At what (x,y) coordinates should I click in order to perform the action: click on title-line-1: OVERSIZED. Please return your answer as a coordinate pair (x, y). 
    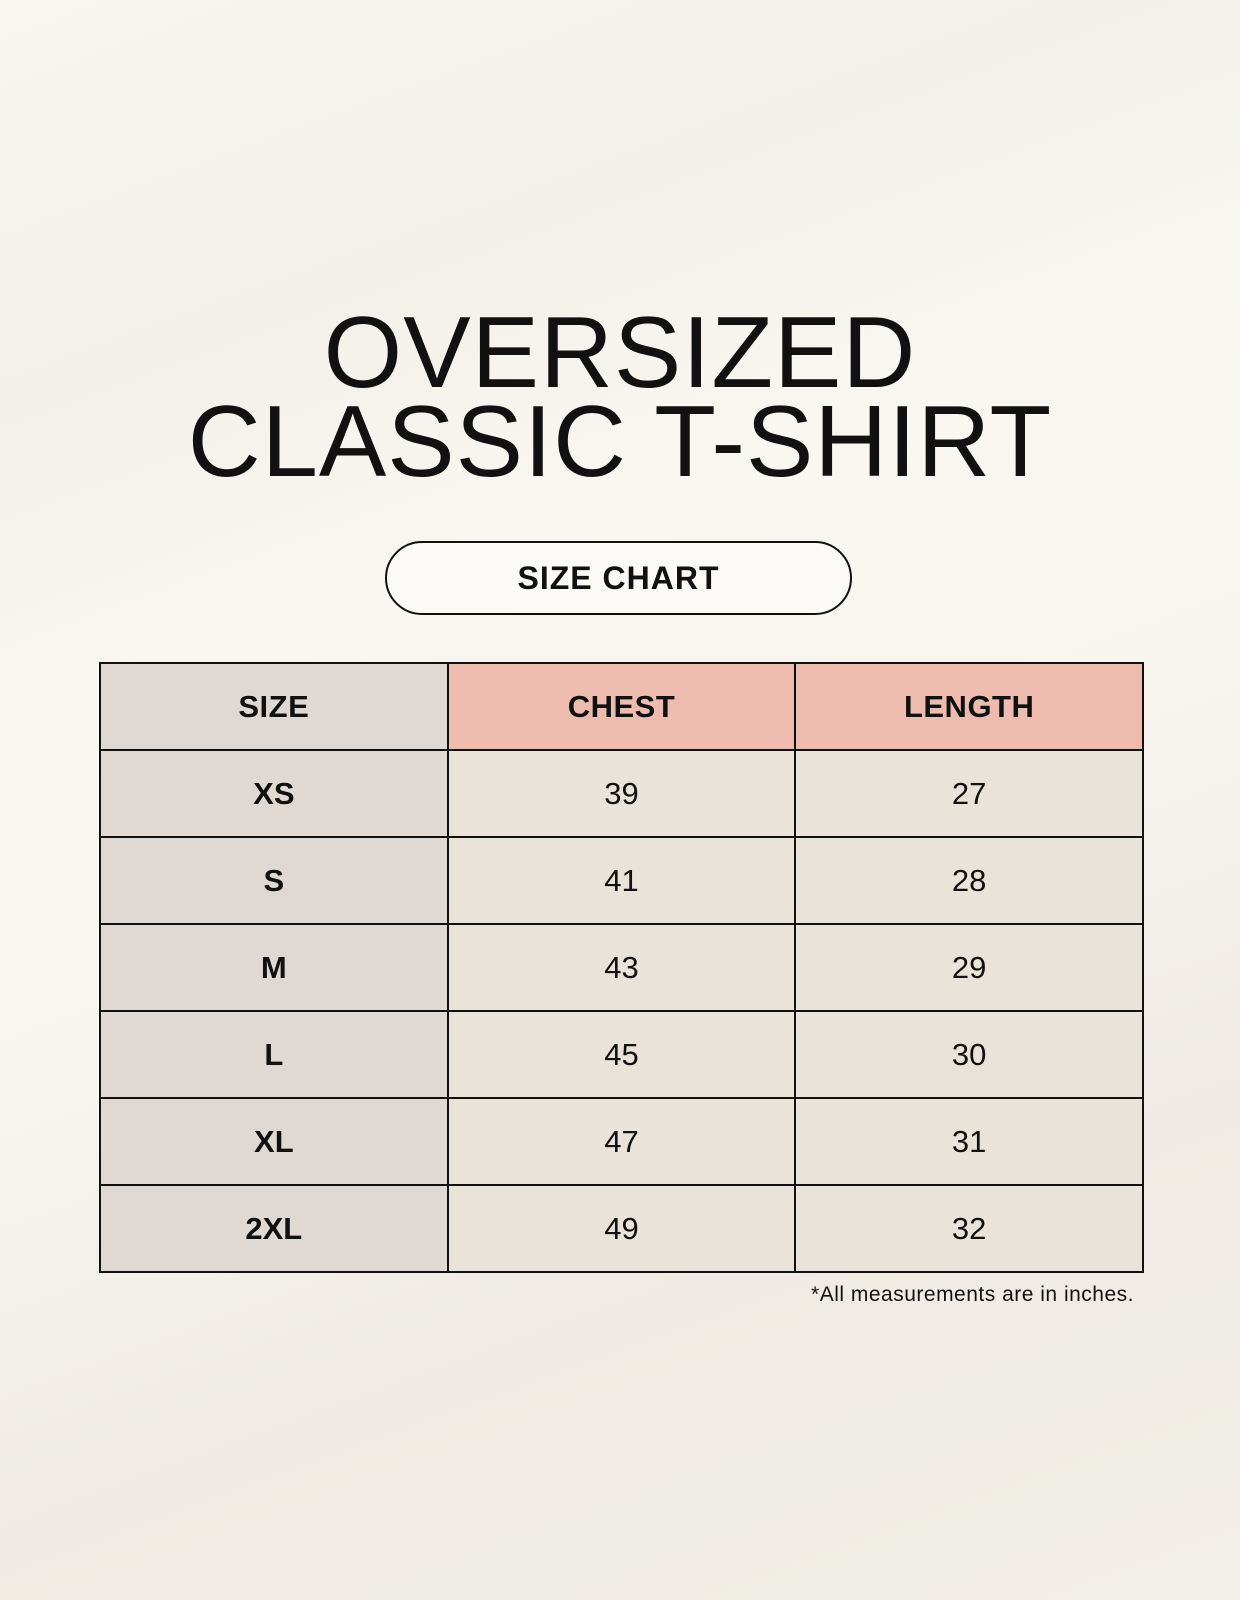
    Looking at the image, I should click on (620, 353).